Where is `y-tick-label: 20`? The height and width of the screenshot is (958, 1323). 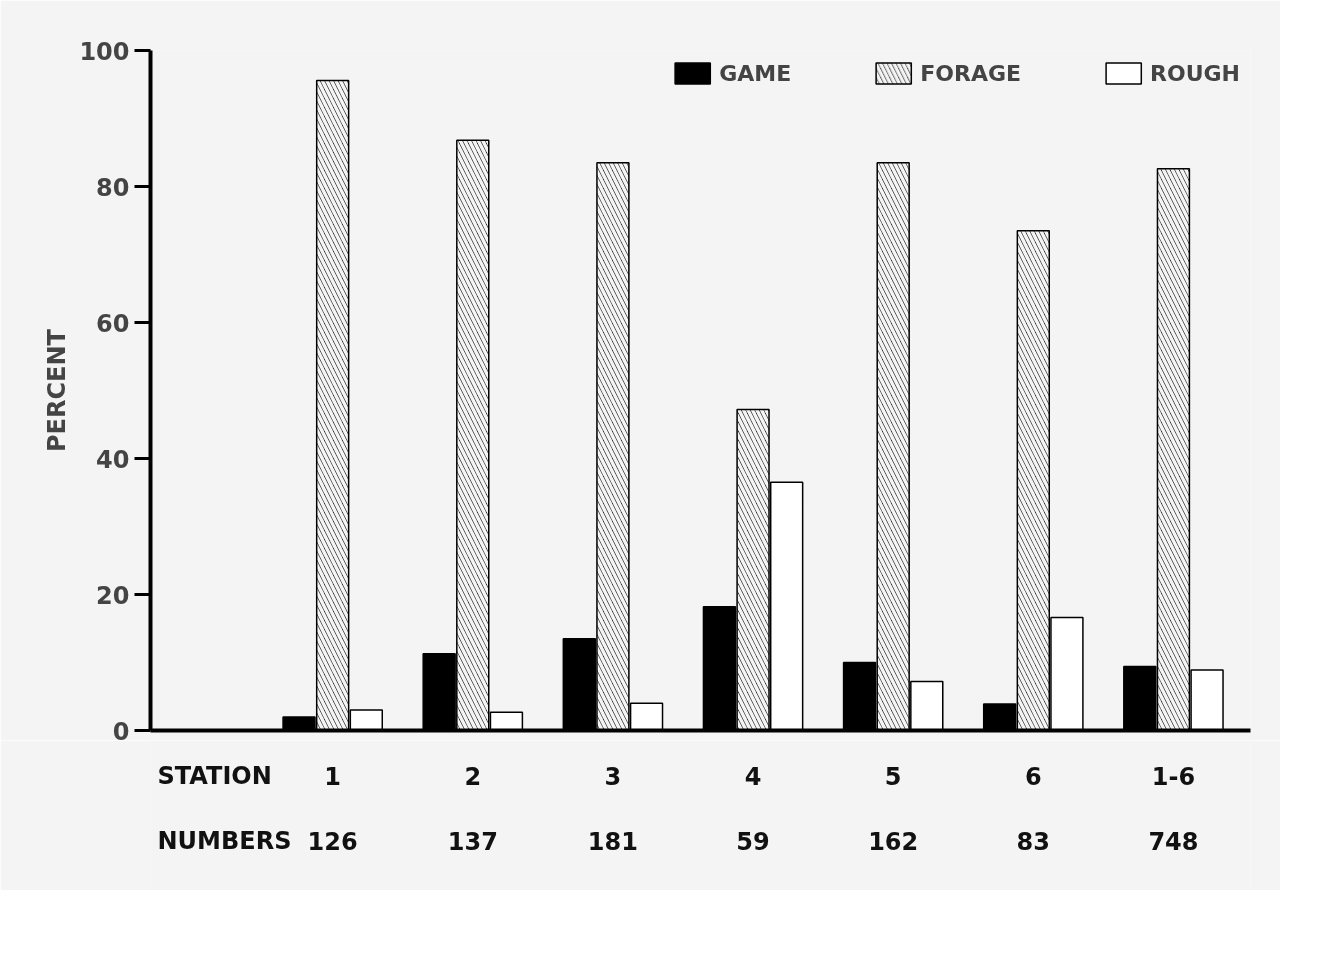
y-tick-label: 20 is located at coordinates (113, 595).